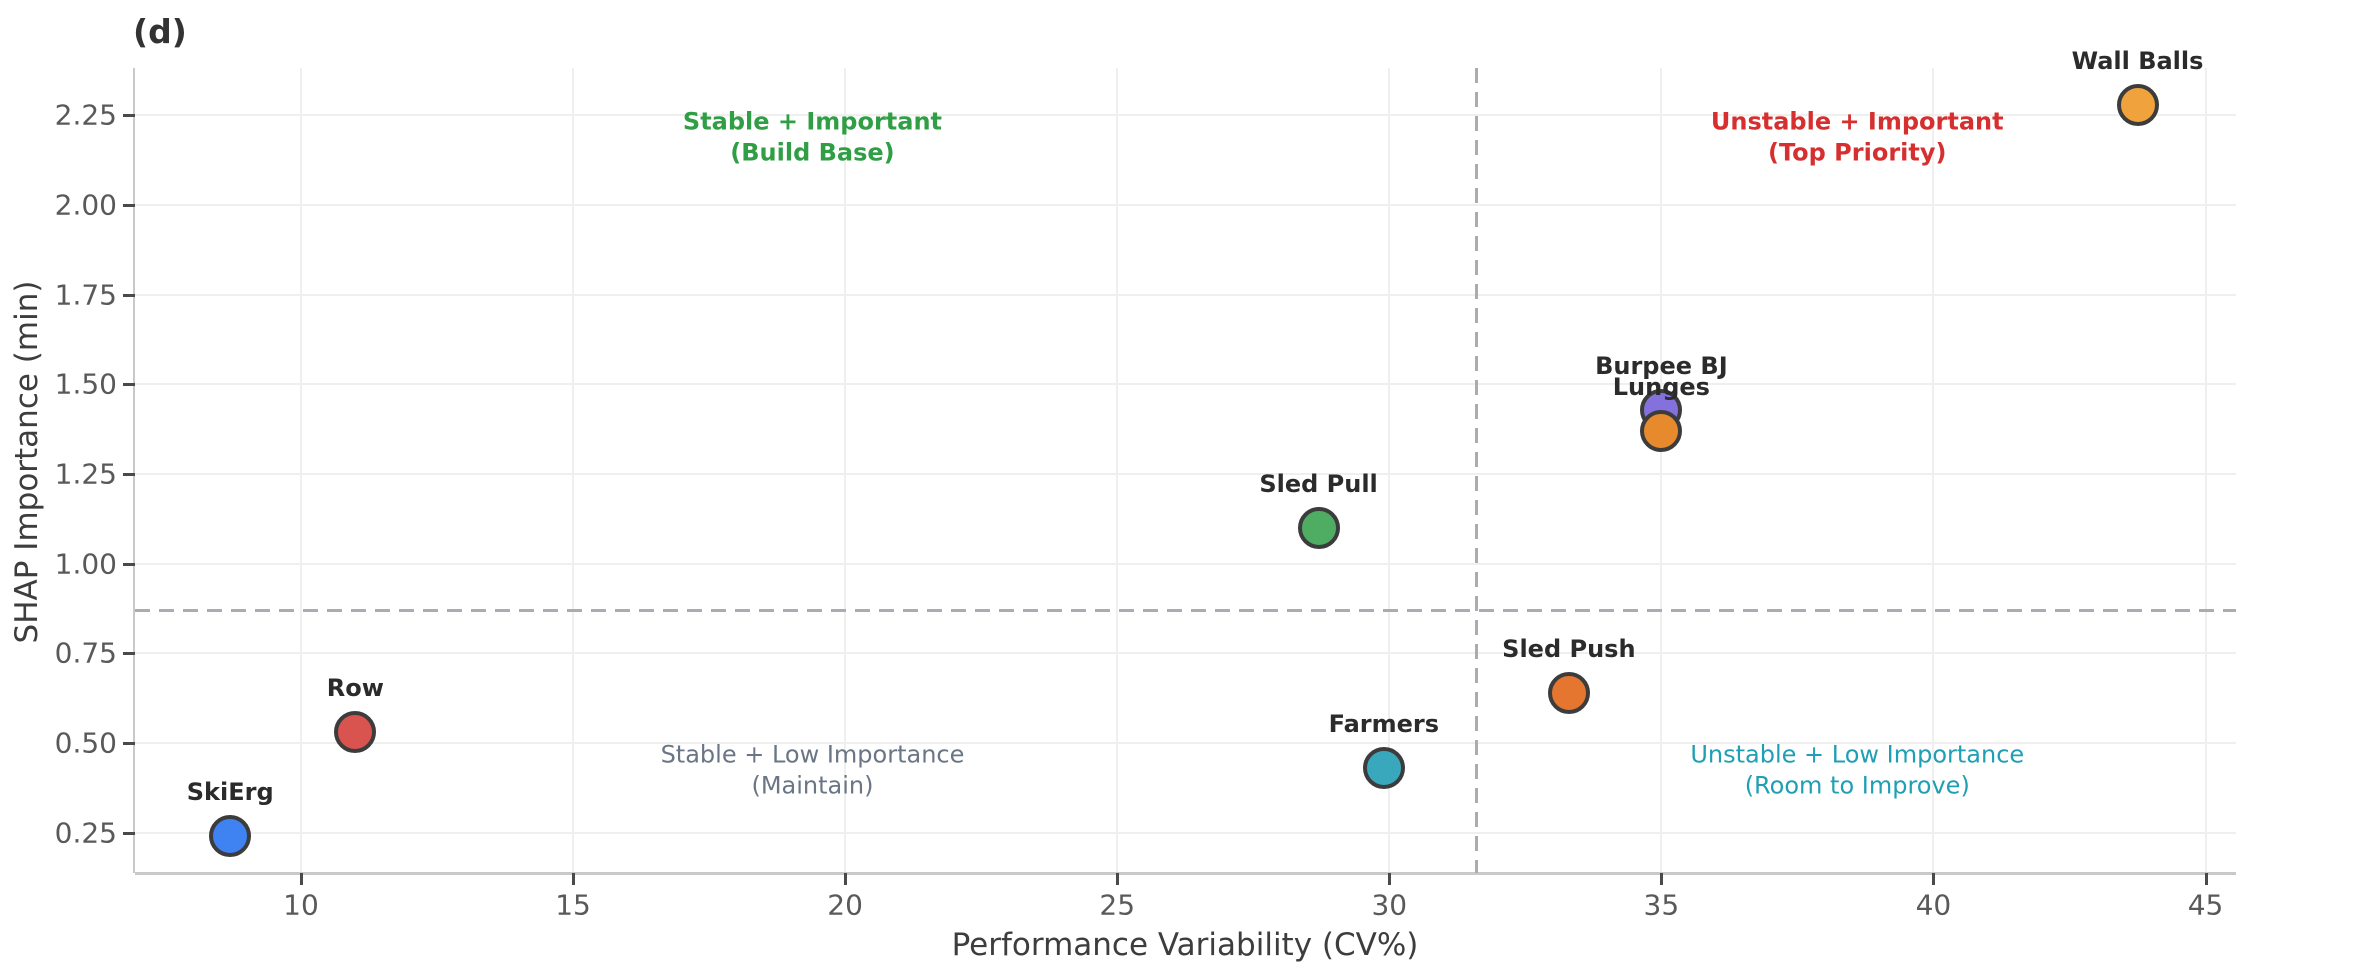  I want to click on quadrant-annotation-line: (Room to Improve), so click(1857, 785).